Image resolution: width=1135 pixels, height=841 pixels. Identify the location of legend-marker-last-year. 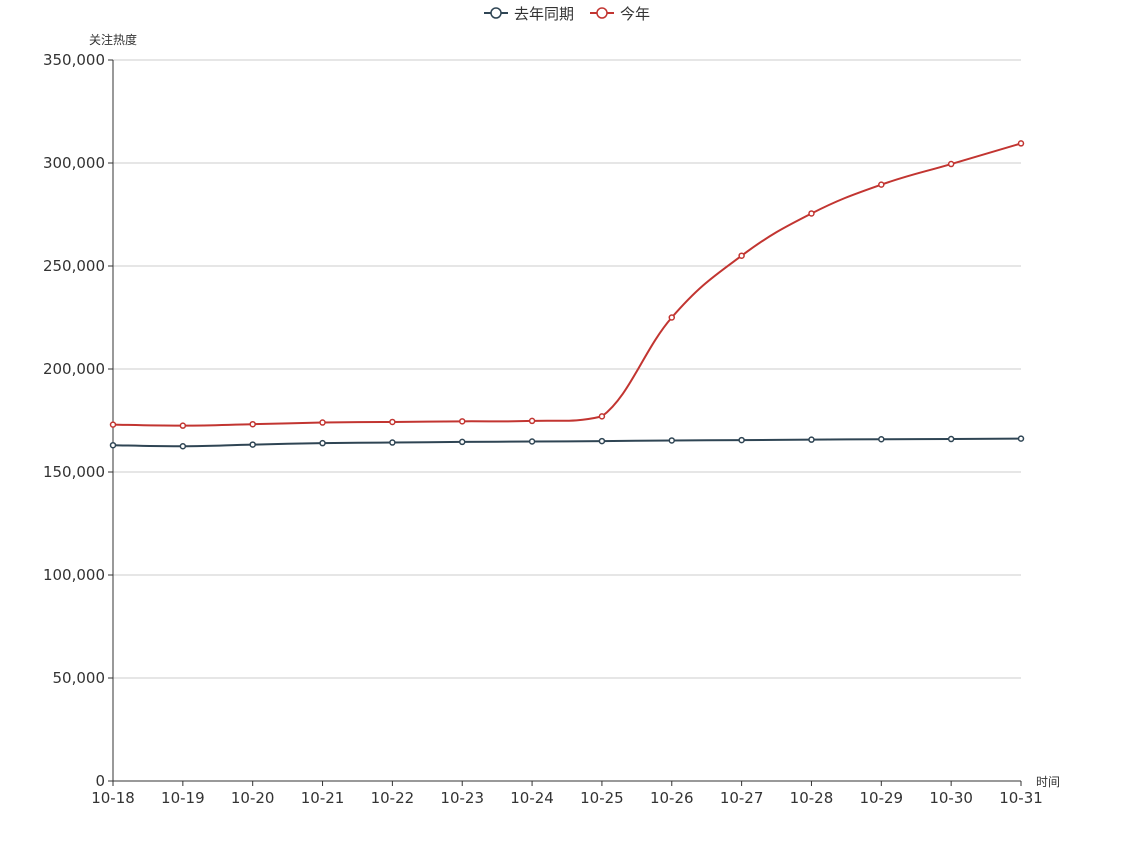
(496, 13).